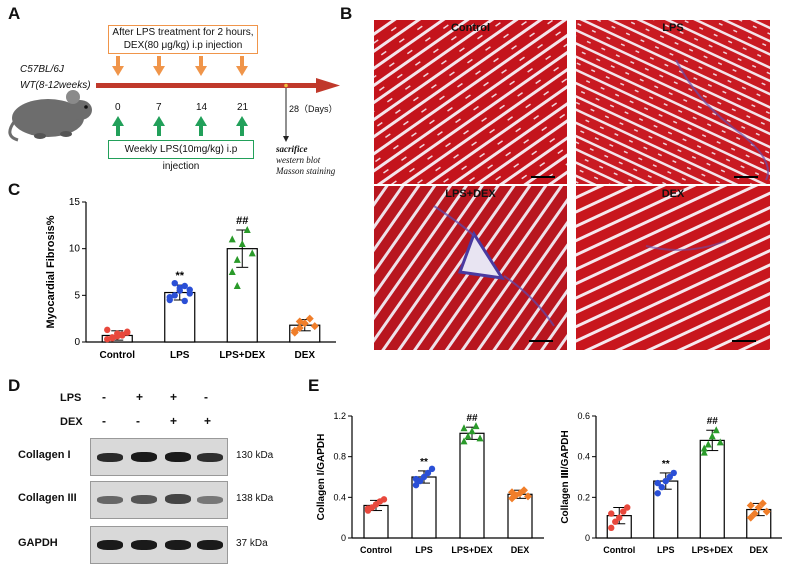 The height and width of the screenshot is (570, 788). What do you see at coordinates (75, 202) in the screenshot?
I see `y-tick-label: 15` at bounding box center [75, 202].